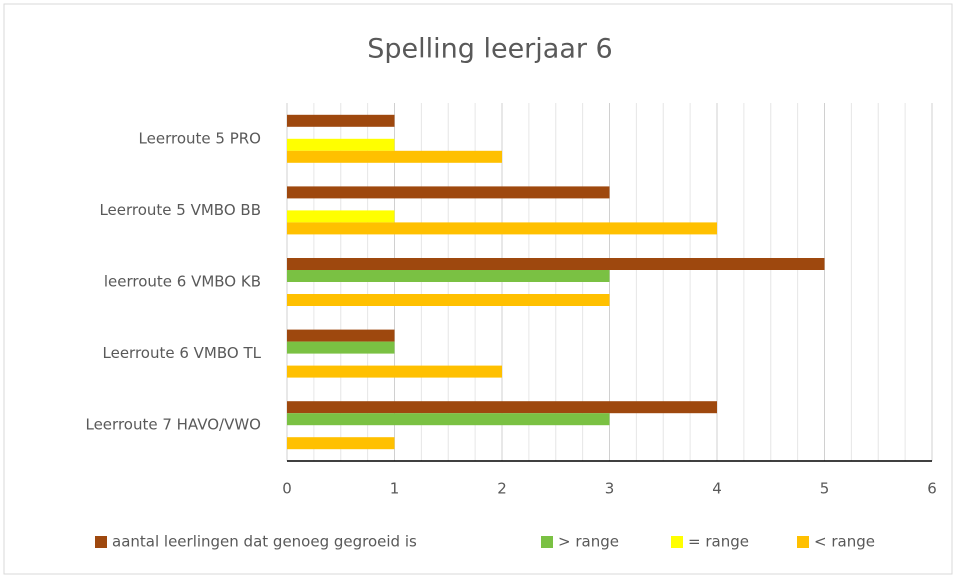 This screenshot has width=956, height=578. What do you see at coordinates (502, 489) in the screenshot?
I see `x-tick-label: 2` at bounding box center [502, 489].